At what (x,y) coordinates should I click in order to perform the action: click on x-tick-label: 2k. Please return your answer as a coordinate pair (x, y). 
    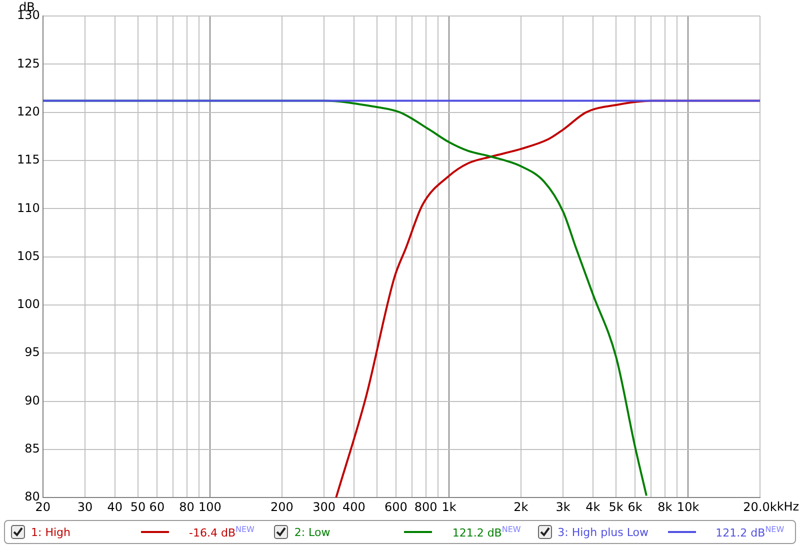
    Looking at the image, I should click on (521, 507).